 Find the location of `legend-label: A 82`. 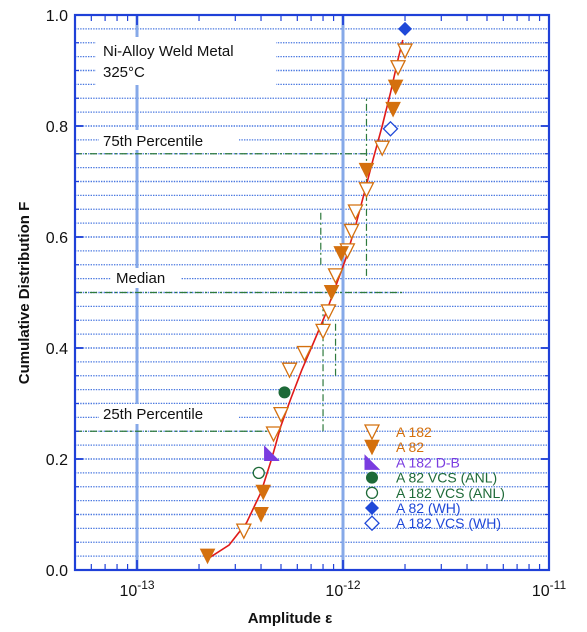

legend-label: A 82 is located at coordinates (410, 447).